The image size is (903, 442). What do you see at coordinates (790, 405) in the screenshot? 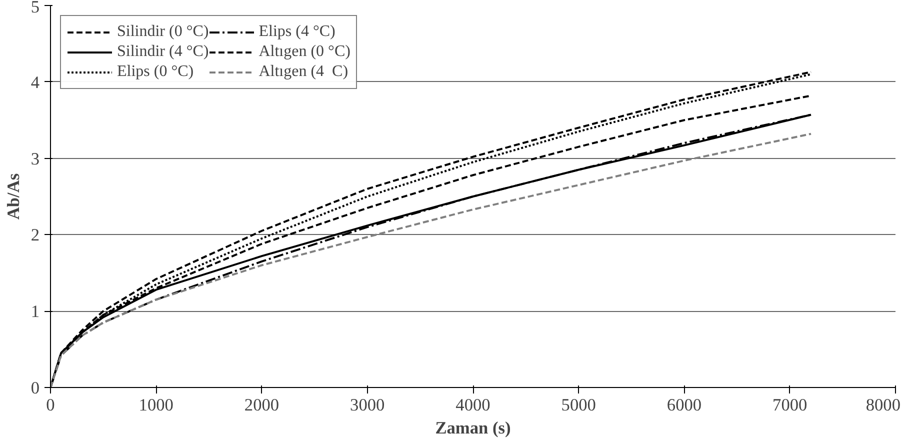
I see `x-tick-label: 7000` at bounding box center [790, 405].